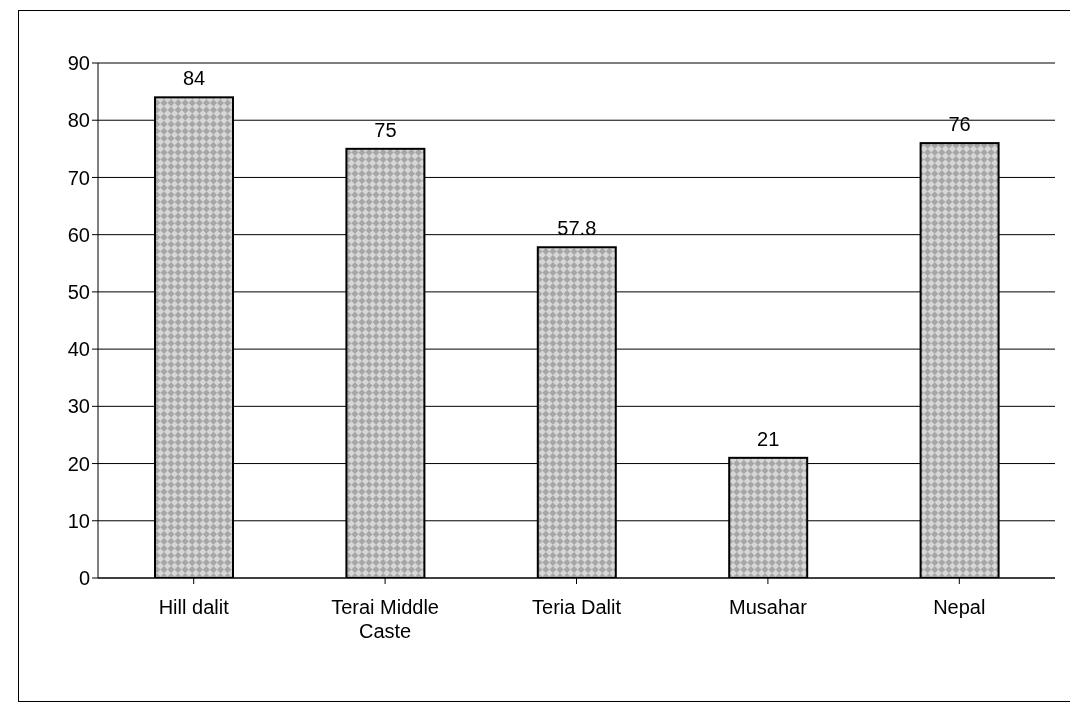 The height and width of the screenshot is (709, 1070). I want to click on y-tick-label: 60, so click(78, 234).